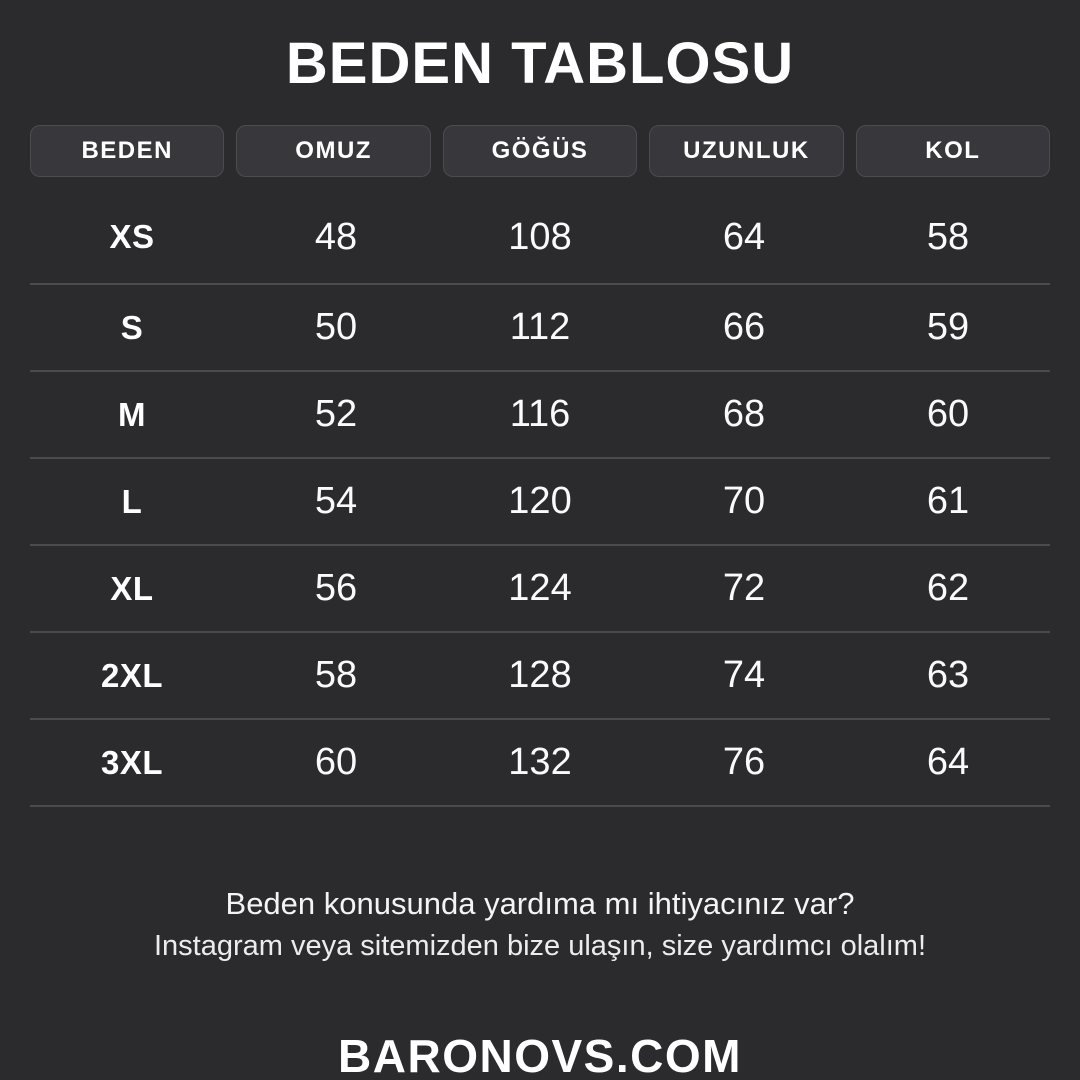 This screenshot has height=1080, width=1080. I want to click on size-cell: 2XL, so click(132, 675).